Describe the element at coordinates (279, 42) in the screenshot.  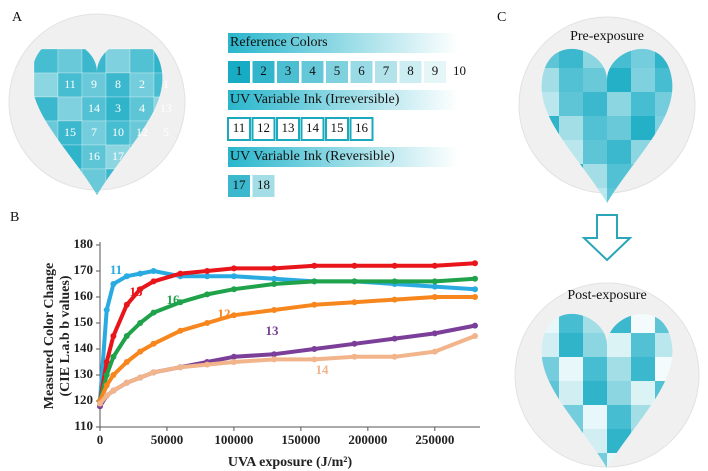
I see `group-title: Reference Colors` at that location.